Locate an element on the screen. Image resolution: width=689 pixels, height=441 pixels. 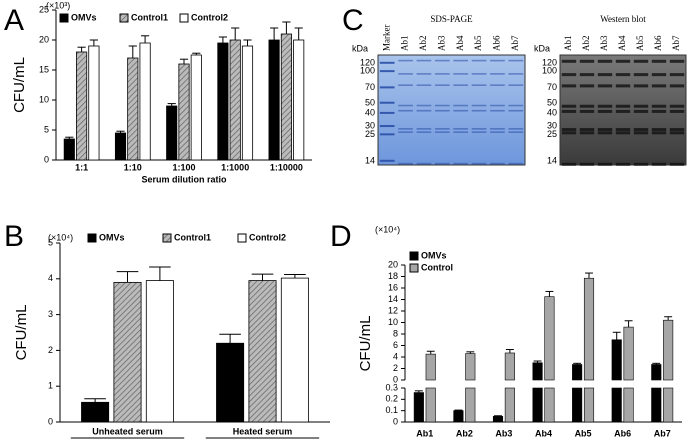
legend-label: OMVs is located at coordinates (112, 237).